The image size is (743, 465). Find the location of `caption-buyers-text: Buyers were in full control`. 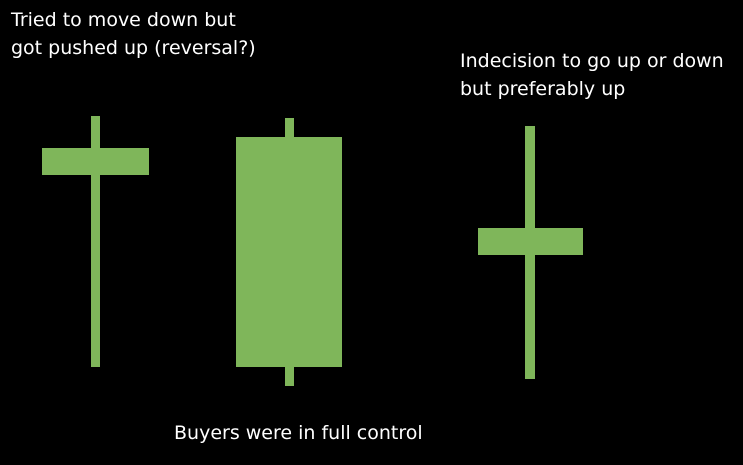

caption-buyers-text: Buyers were in full control is located at coordinates (298, 433).